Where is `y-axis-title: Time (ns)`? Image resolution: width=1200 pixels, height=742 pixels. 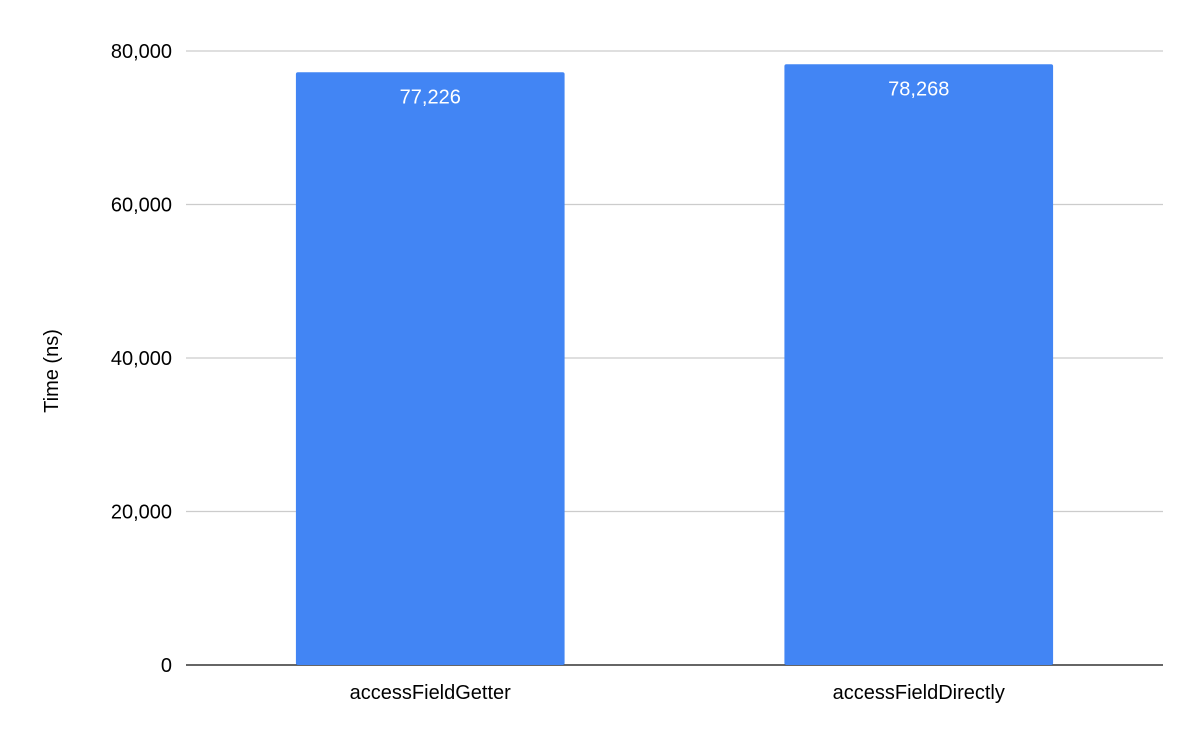 y-axis-title: Time (ns) is located at coordinates (52, 371).